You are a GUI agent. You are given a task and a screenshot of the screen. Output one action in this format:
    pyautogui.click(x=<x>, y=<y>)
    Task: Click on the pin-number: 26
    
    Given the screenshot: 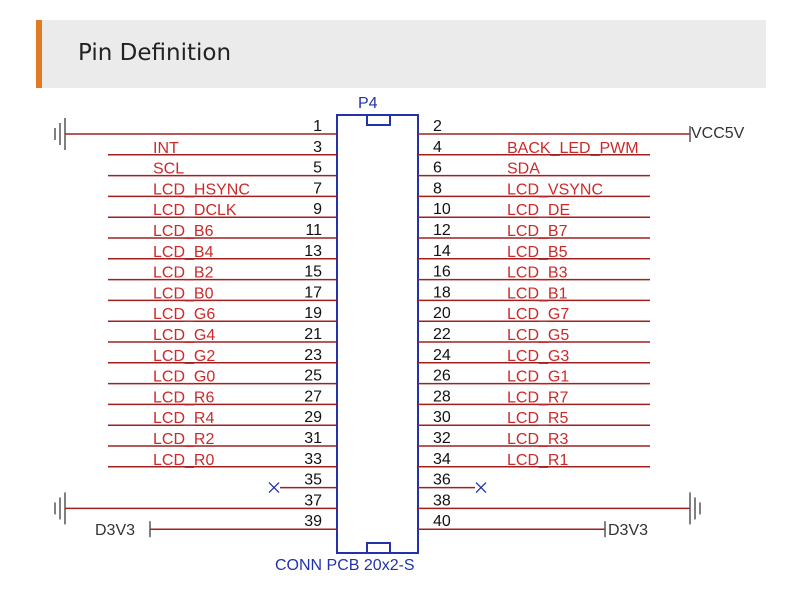 What is the action you would take?
    pyautogui.click(x=442, y=376)
    